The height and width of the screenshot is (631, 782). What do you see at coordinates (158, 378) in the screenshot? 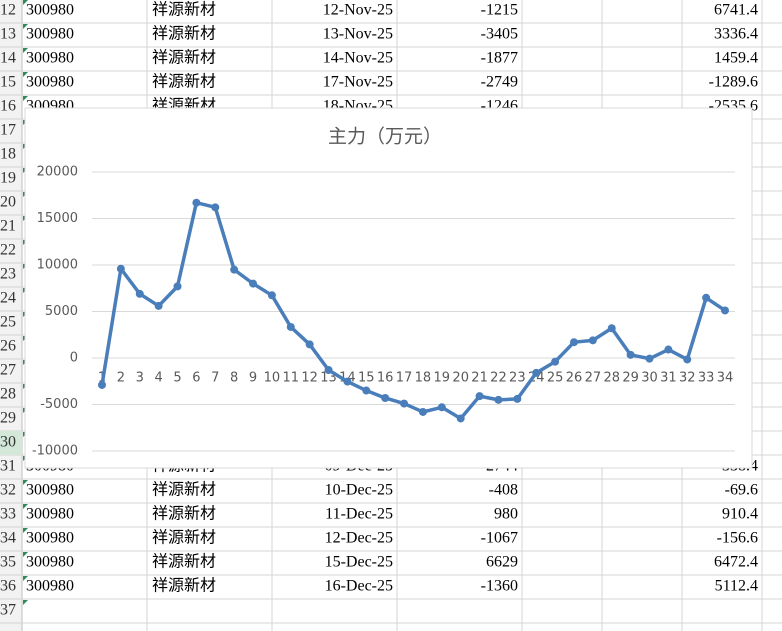
I see `x-tick-label: 4` at bounding box center [158, 378].